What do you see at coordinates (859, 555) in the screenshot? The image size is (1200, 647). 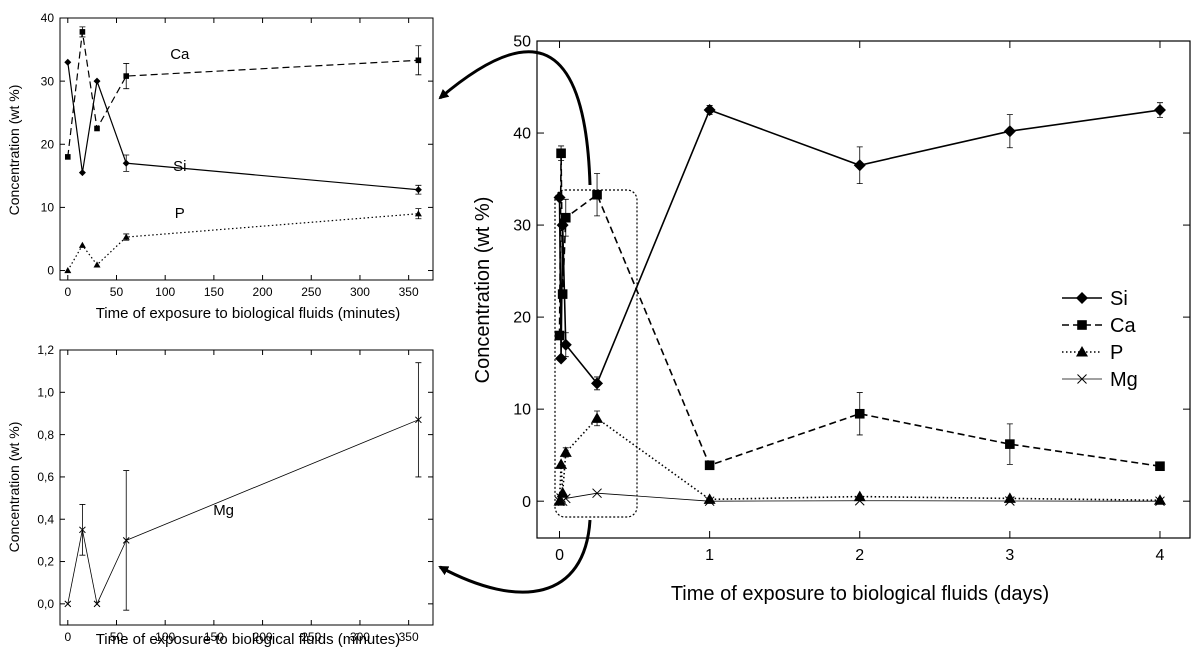 I see `x-tick-label: 2` at bounding box center [859, 555].